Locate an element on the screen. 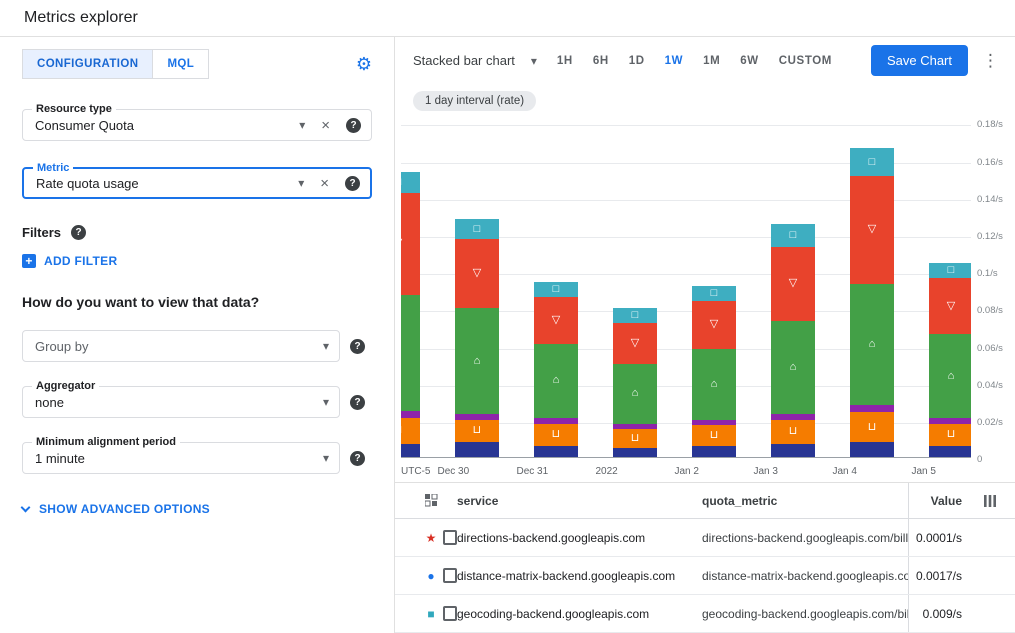 The height and width of the screenshot is (633, 1015). time-range-1m: 1M is located at coordinates (711, 61).